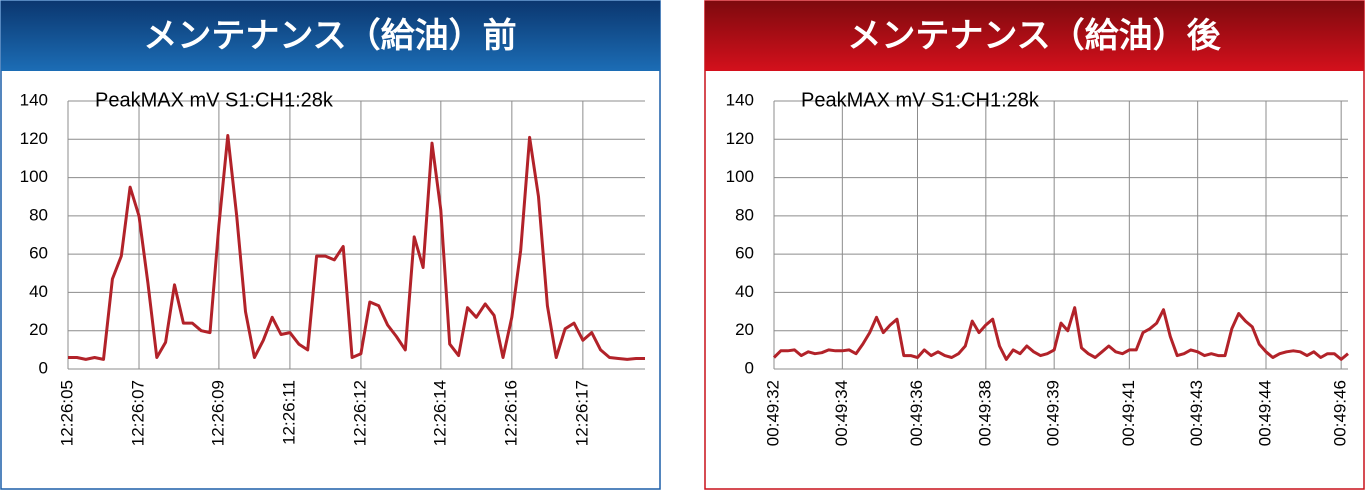  Describe the element at coordinates (217, 413) in the screenshot. I see `x-tick-label: 12:26:09` at that location.